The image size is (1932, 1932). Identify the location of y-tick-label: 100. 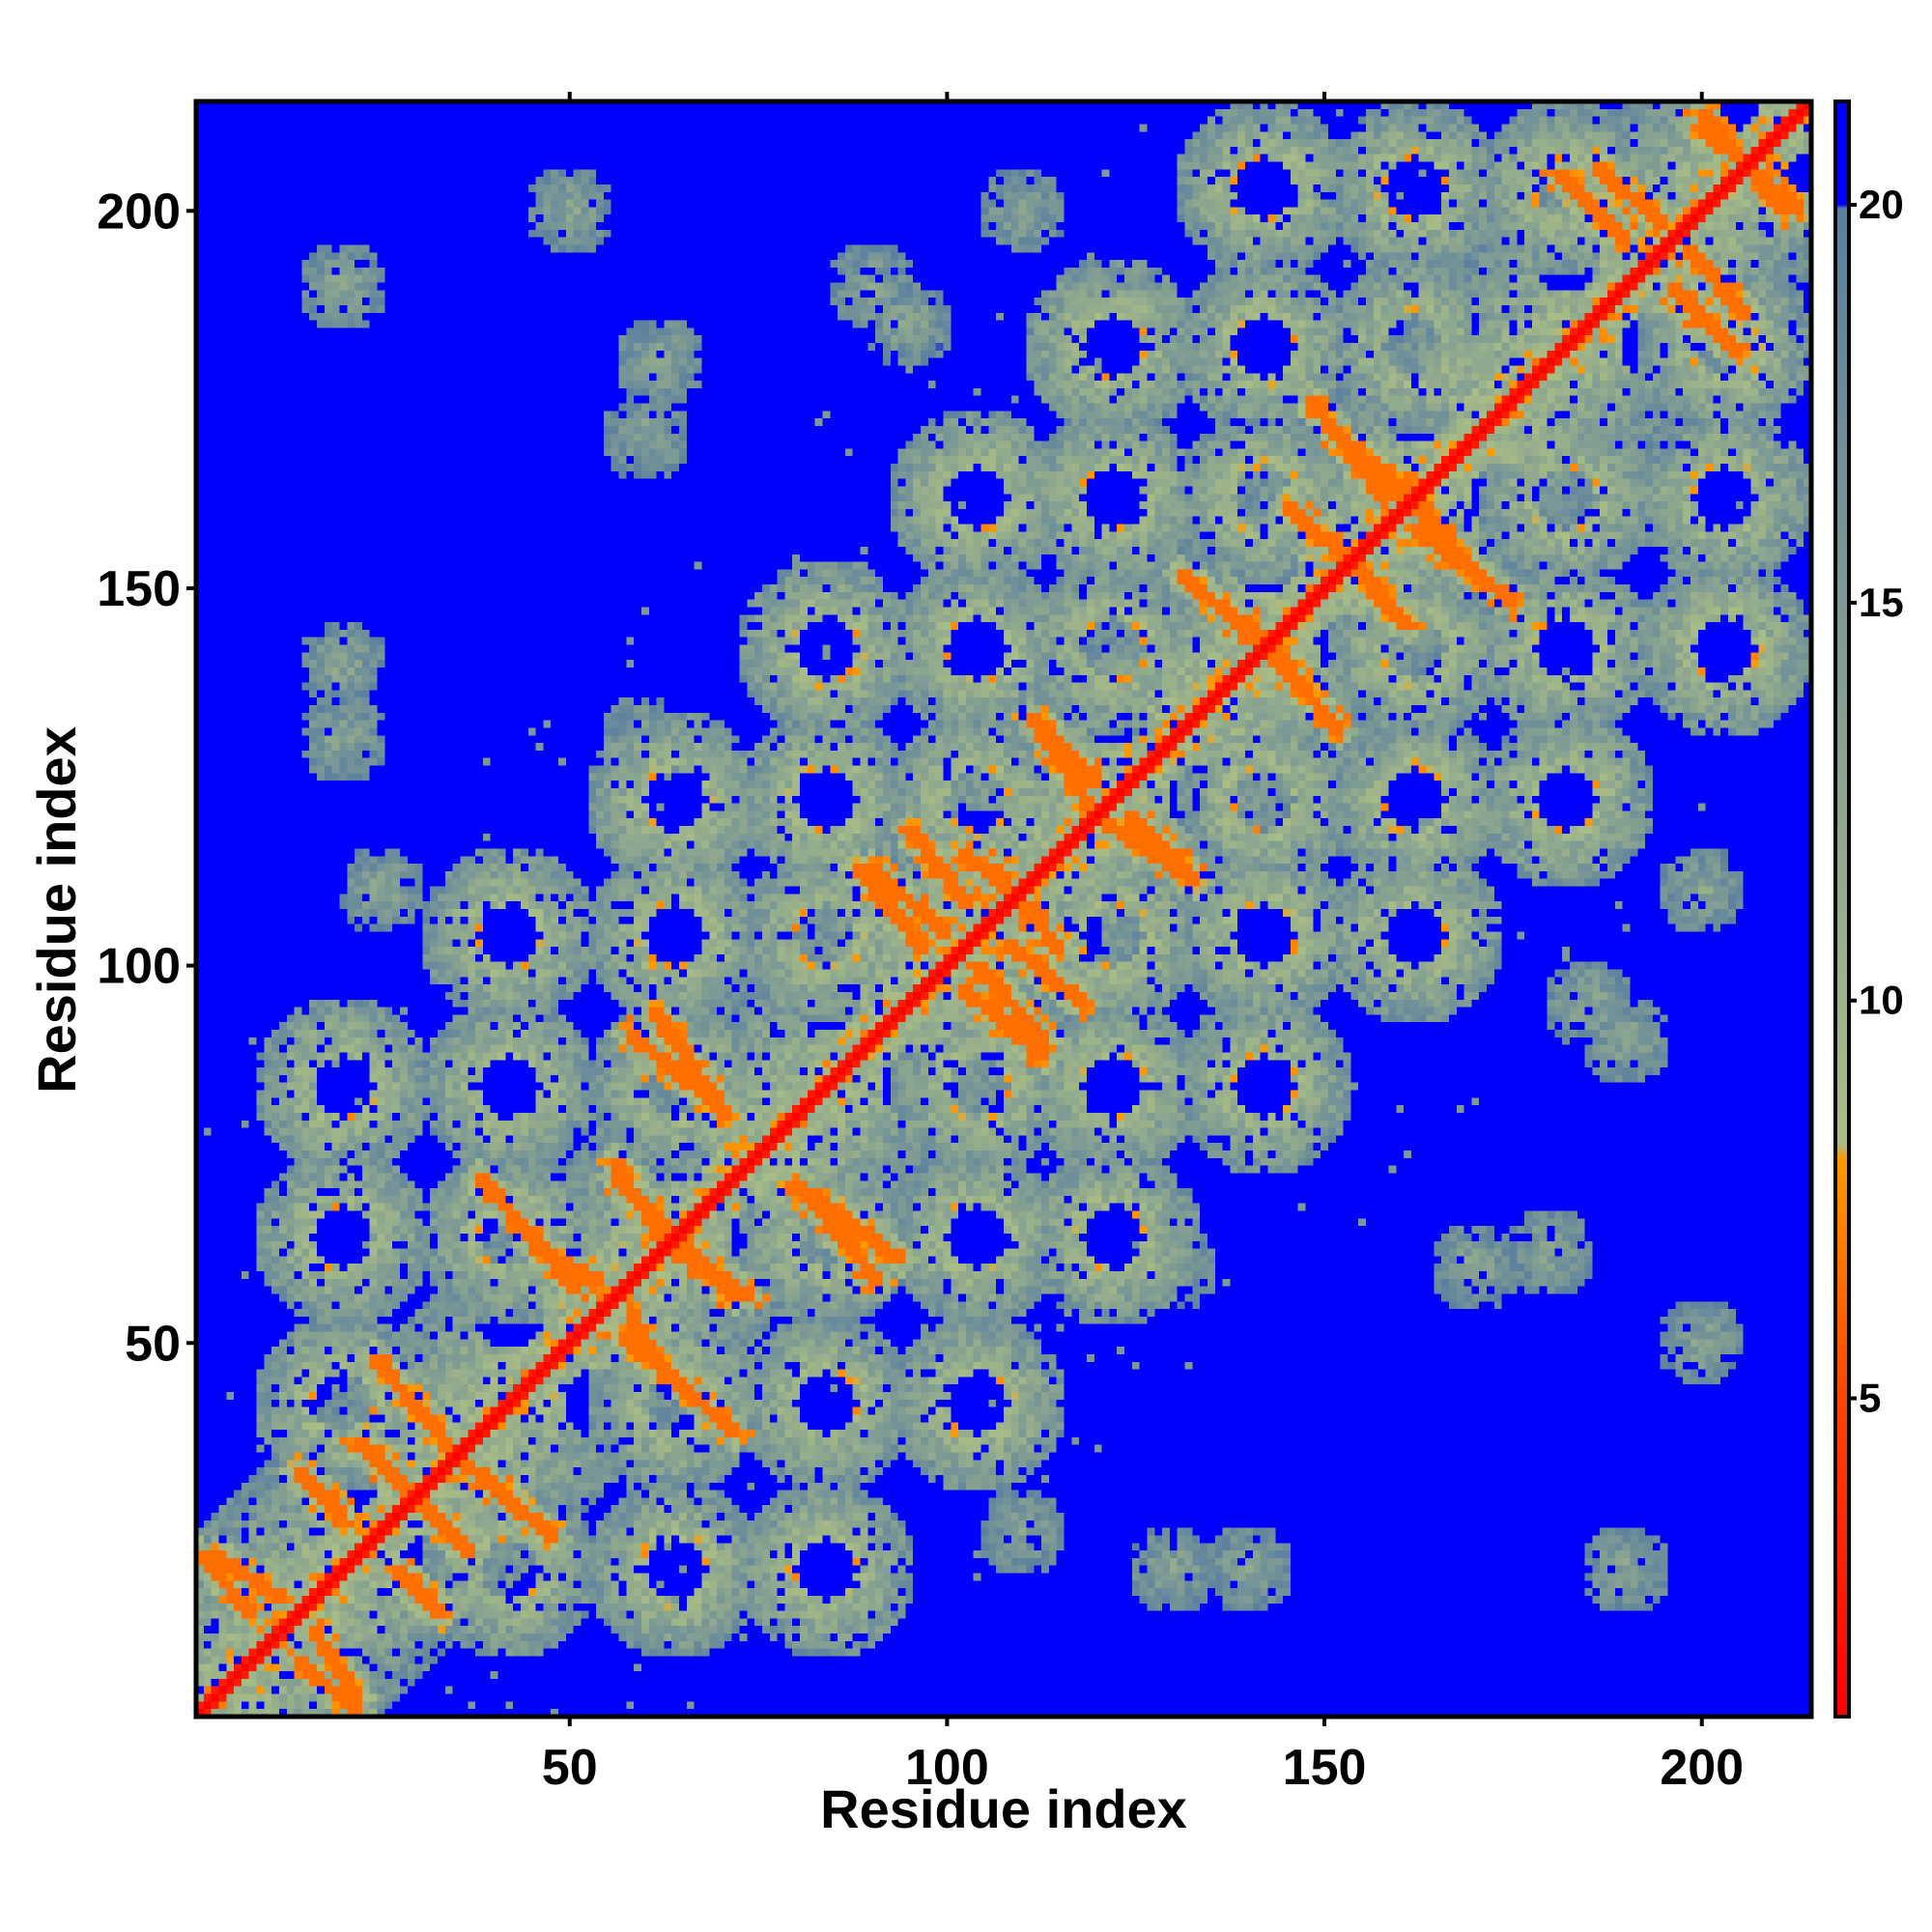
(139, 967).